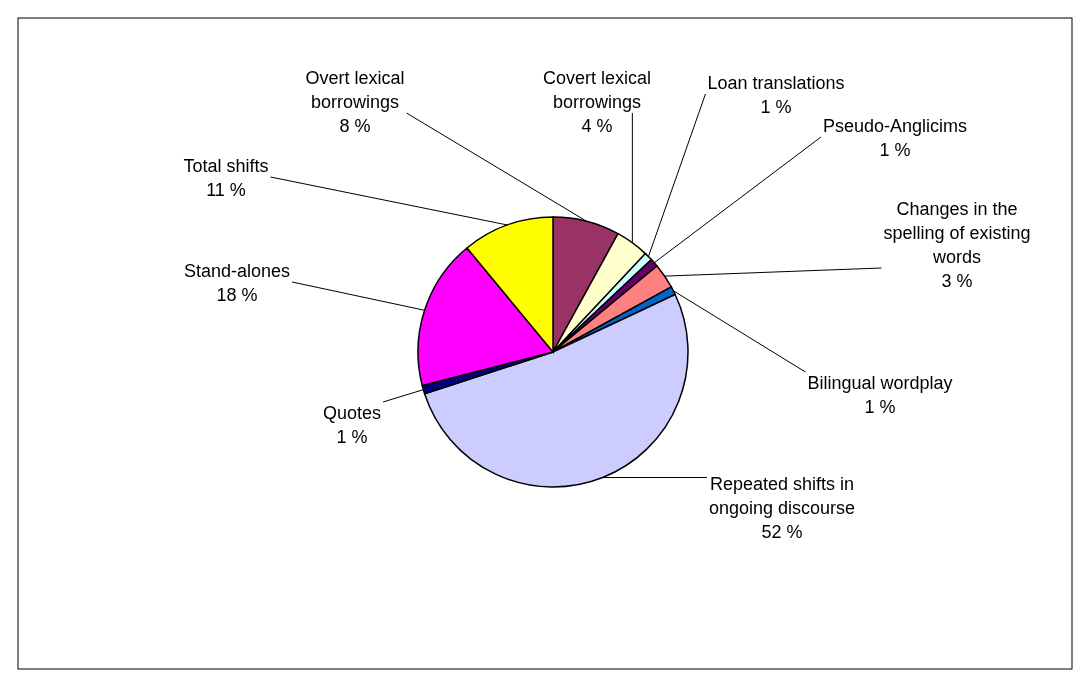 This screenshot has height=687, width=1090. I want to click on slice-label: Stand-alones, so click(237, 271).